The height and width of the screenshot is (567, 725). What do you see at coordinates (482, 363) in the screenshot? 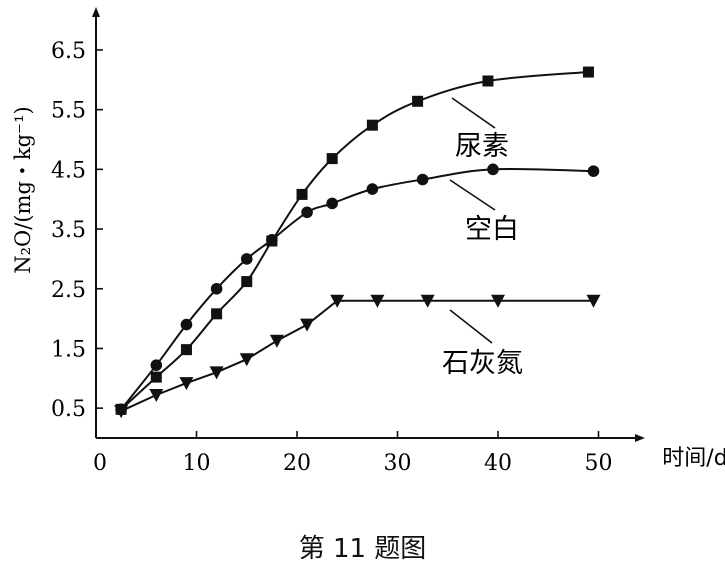
I see `series-label-calcium-cyanamide: 石灰氮` at bounding box center [482, 363].